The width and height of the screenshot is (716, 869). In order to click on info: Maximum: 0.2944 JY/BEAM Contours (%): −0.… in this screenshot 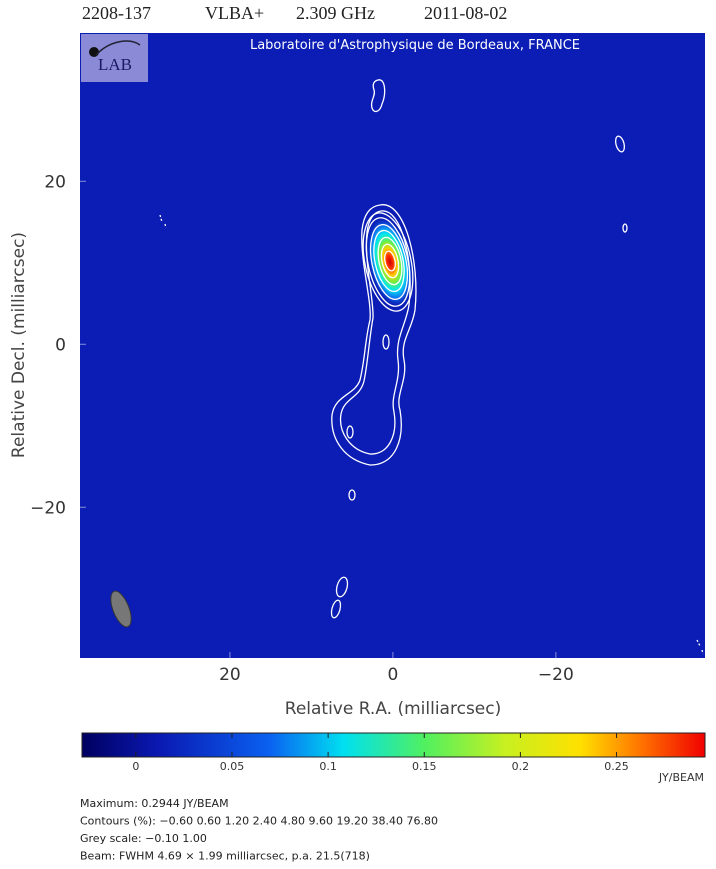, I will do `click(259, 830)`.